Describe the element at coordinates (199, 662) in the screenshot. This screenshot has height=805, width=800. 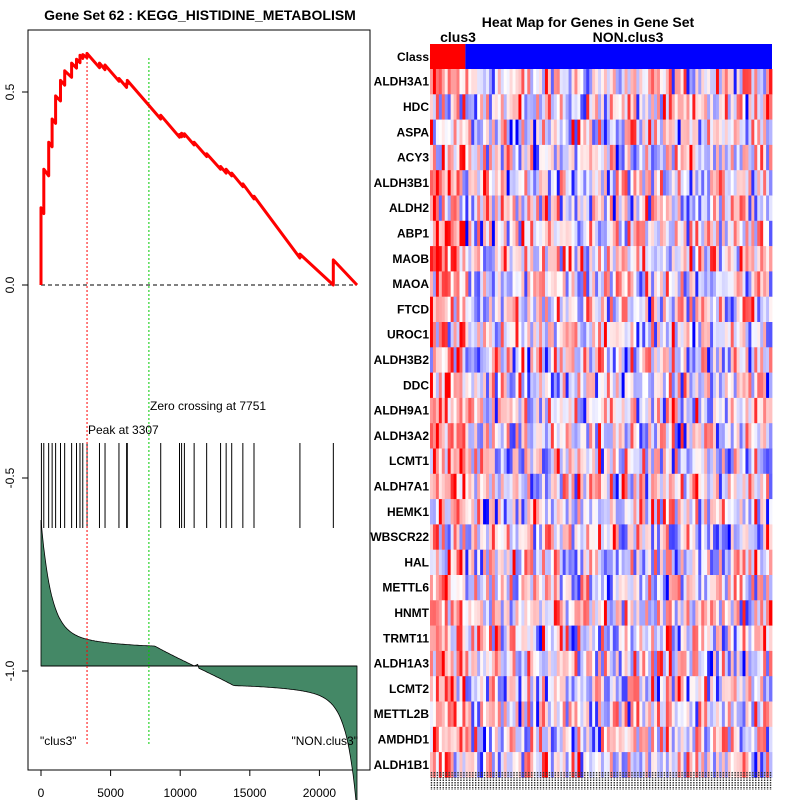
I see `ranked-metric-area` at that location.